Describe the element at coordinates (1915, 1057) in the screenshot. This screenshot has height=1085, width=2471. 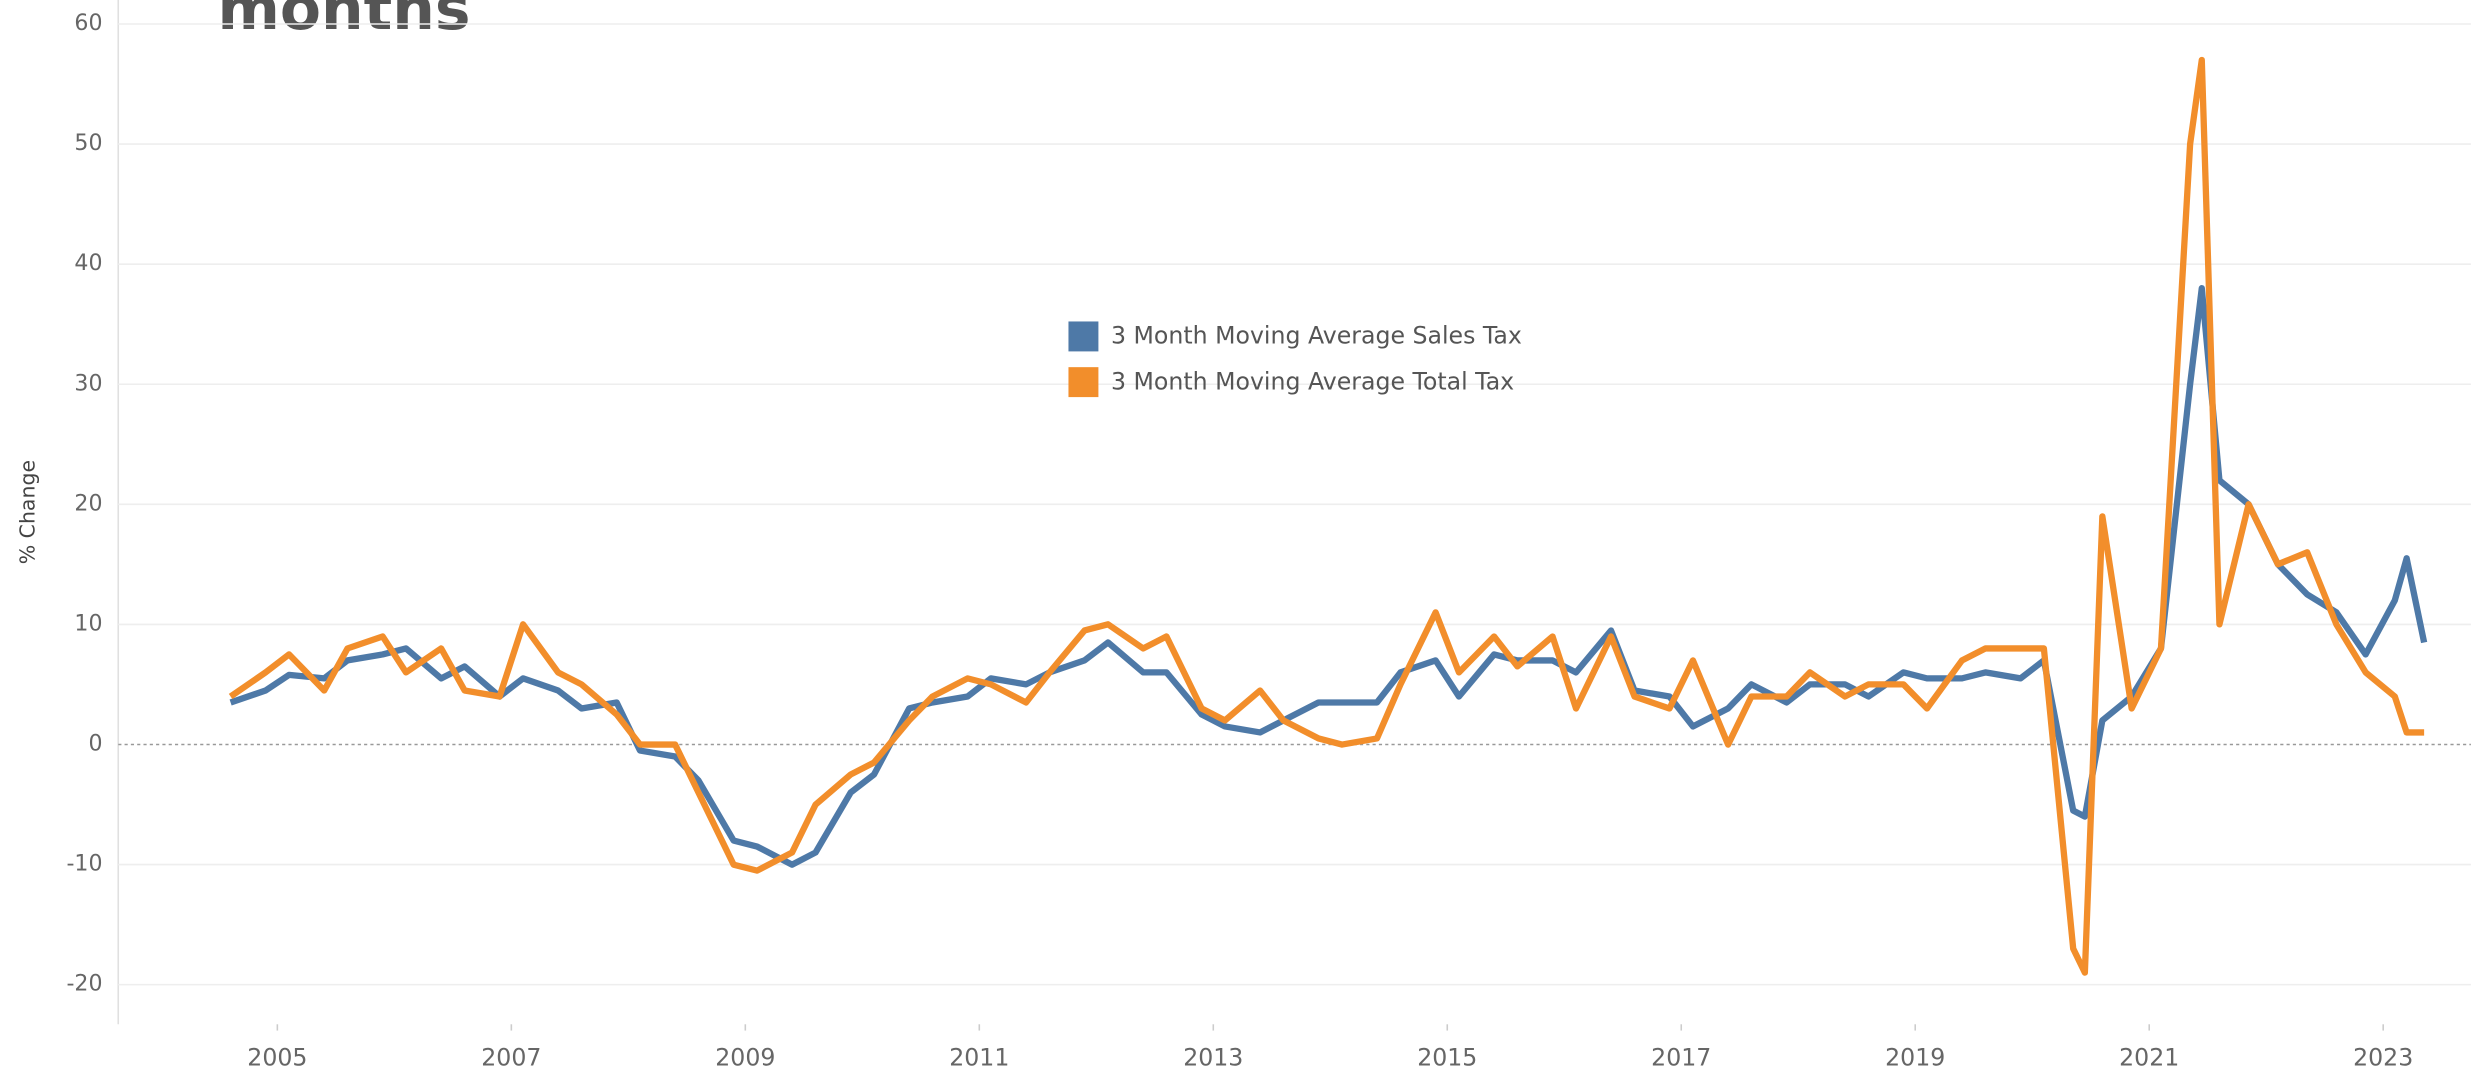
I see `x-tick-label: 2019` at that location.